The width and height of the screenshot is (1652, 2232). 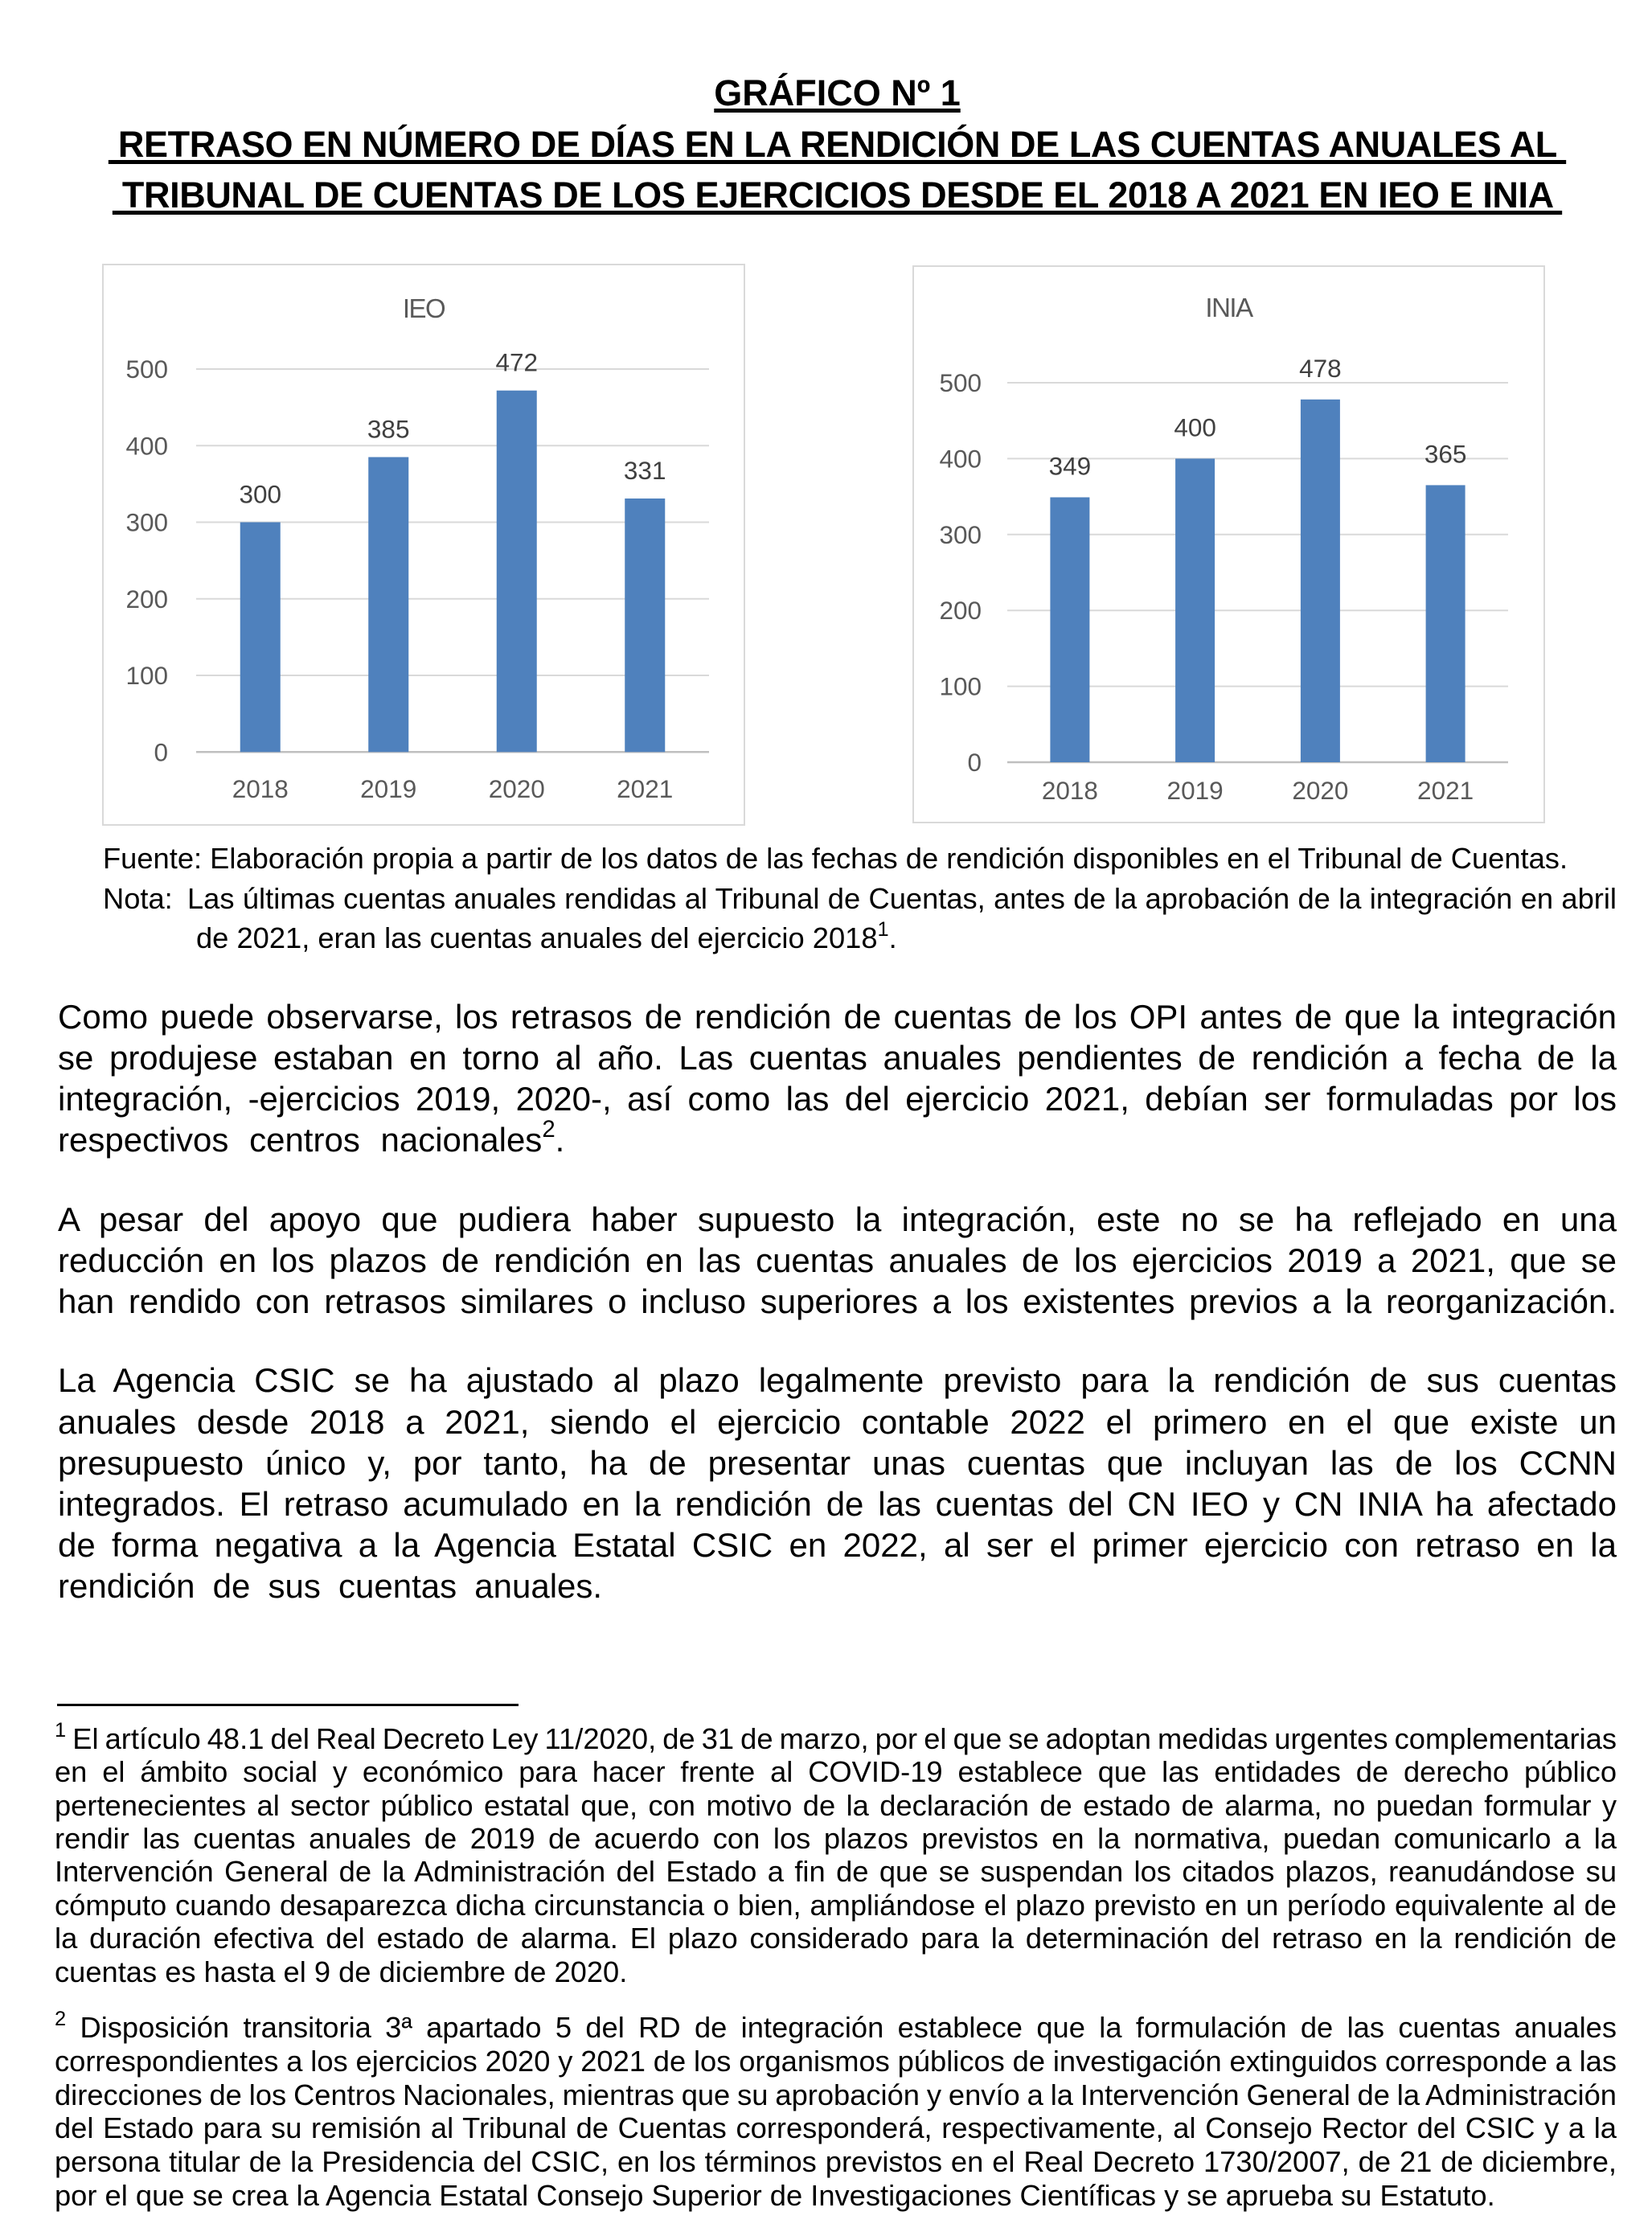 What do you see at coordinates (517, 362) in the screenshot?
I see `svg-text: 472` at bounding box center [517, 362].